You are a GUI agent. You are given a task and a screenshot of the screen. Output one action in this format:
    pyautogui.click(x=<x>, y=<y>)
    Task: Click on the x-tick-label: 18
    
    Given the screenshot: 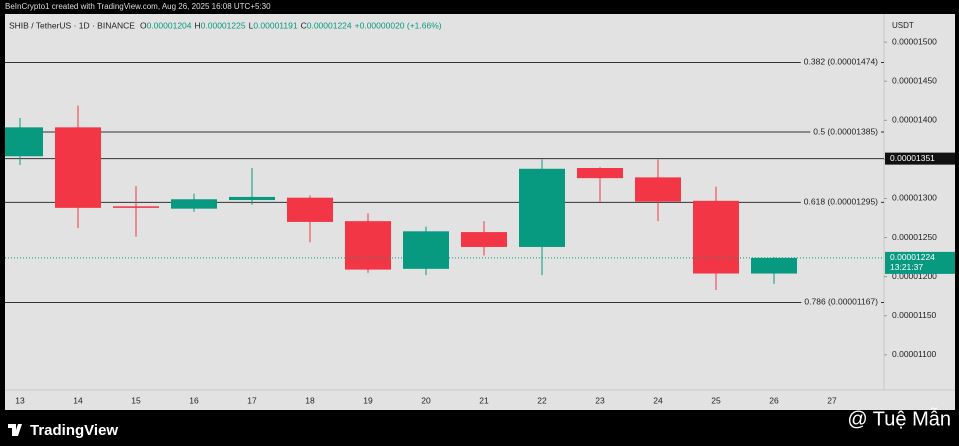 What is the action you would take?
    pyautogui.click(x=310, y=400)
    